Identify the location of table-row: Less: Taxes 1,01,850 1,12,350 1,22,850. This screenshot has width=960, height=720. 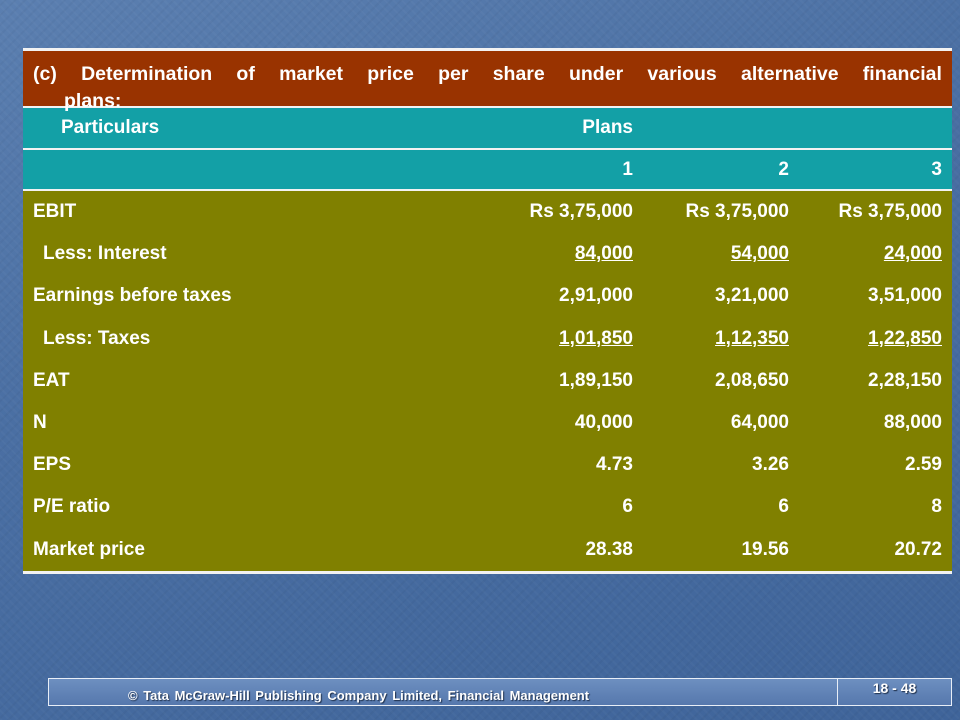
(487, 339).